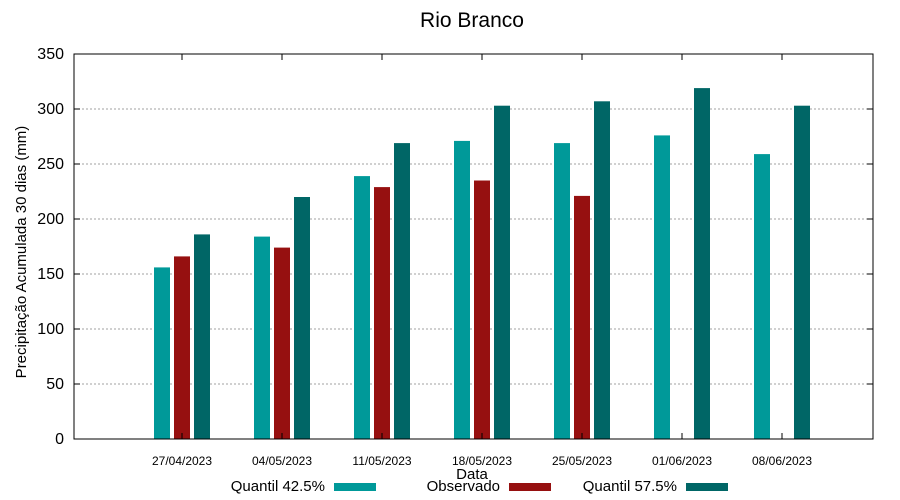 The image size is (900, 500). Describe the element at coordinates (50, 164) in the screenshot. I see `y-tick-label: 250` at that location.